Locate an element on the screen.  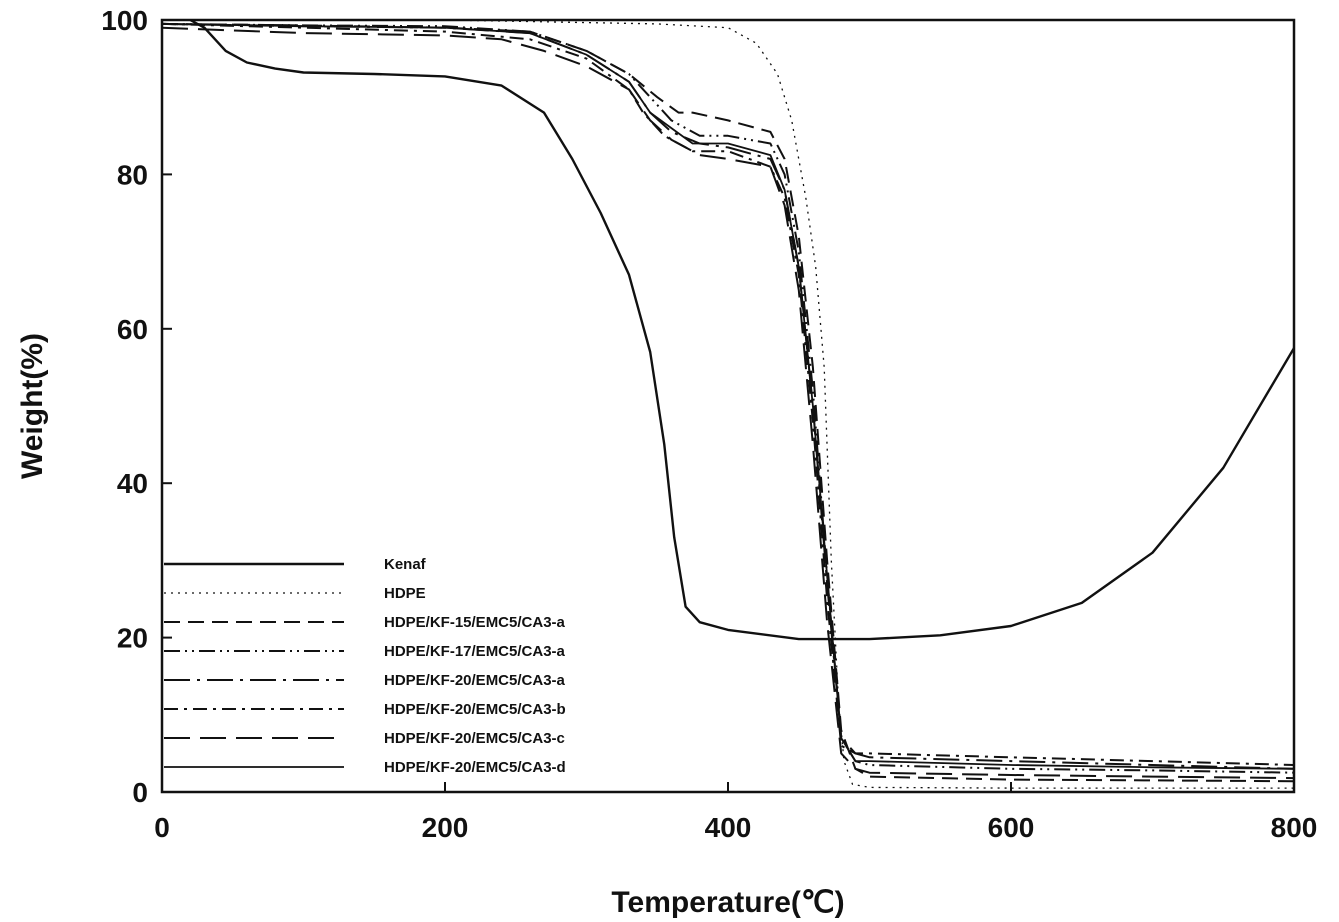
legend-label-8: HDPE/KF-20/EMC5/CA3-d is located at coordinates (475, 767).